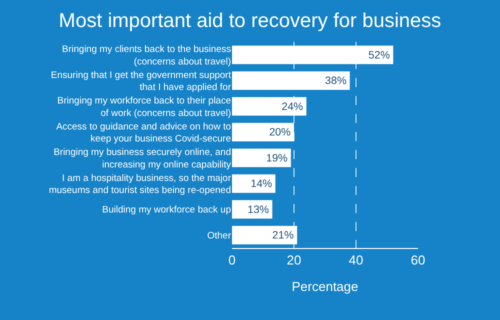  What do you see at coordinates (379, 55) in the screenshot?
I see `data-label: 52%` at bounding box center [379, 55].